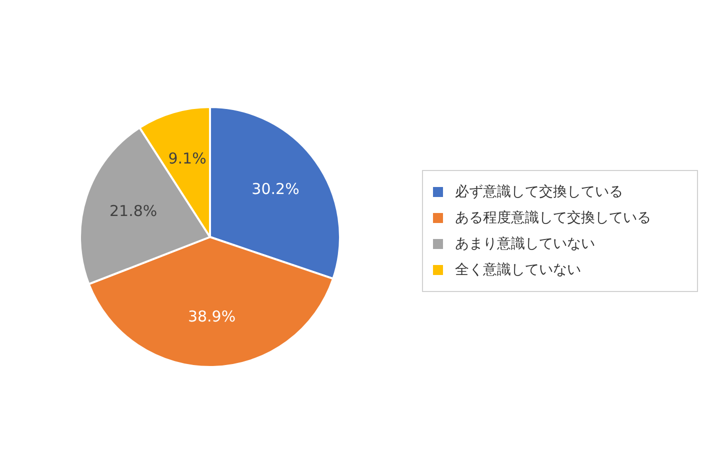  What do you see at coordinates (518, 270) in the screenshot?
I see `legend-label: 全く意識していない` at bounding box center [518, 270].